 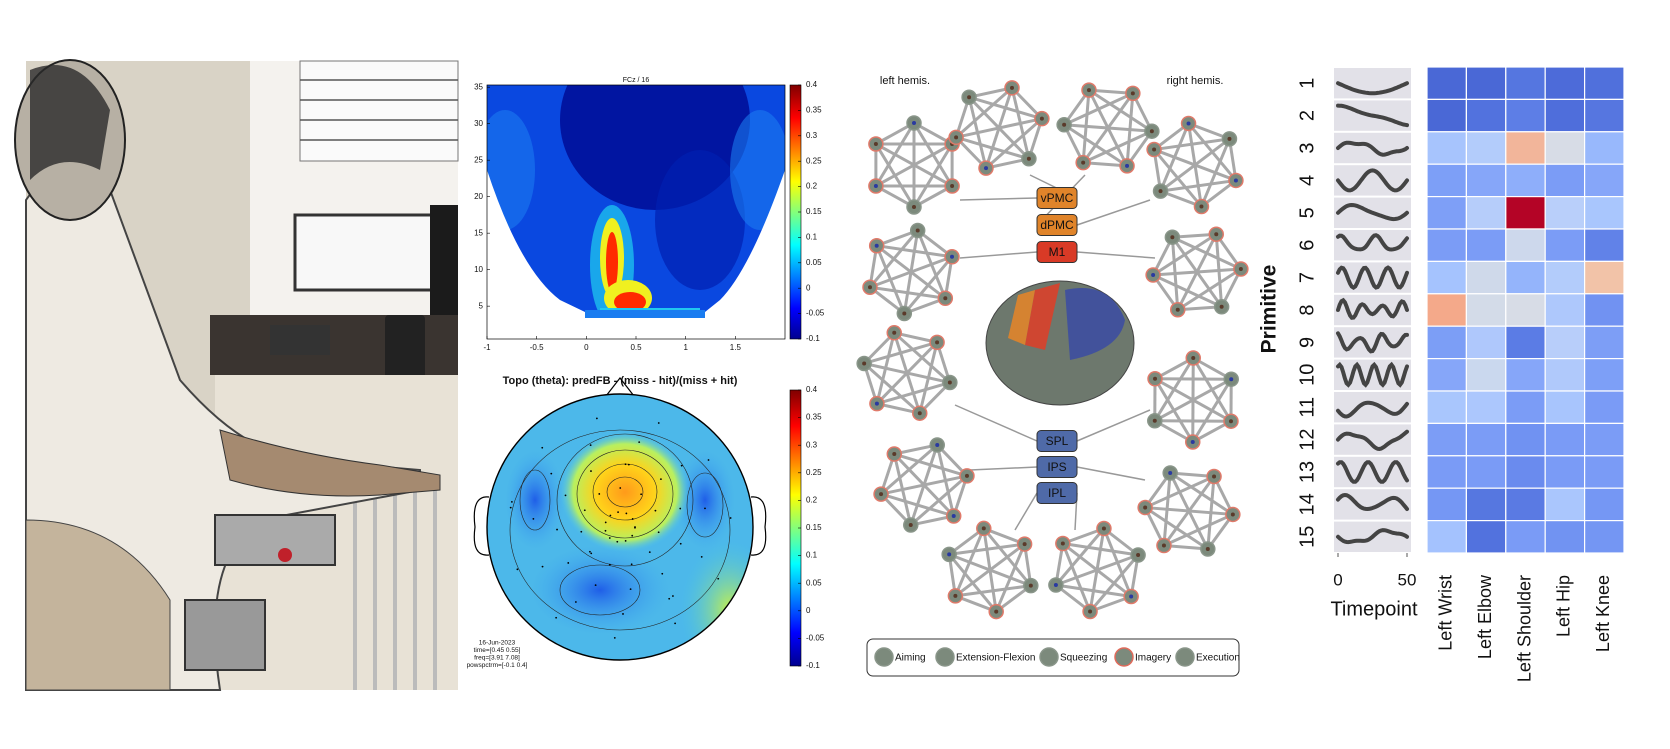 I want to click on colorbar-tick-label: 0.3, so click(x=812, y=444).